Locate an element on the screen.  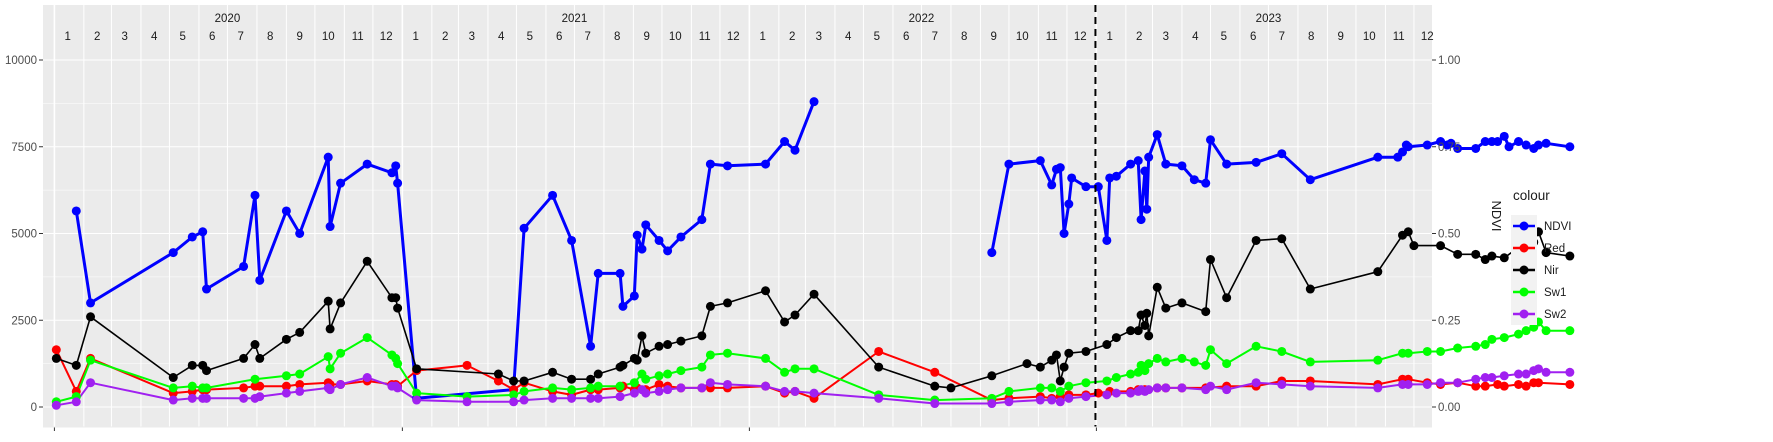
legend-label-sw2: Sw2 is located at coordinates (1555, 315).